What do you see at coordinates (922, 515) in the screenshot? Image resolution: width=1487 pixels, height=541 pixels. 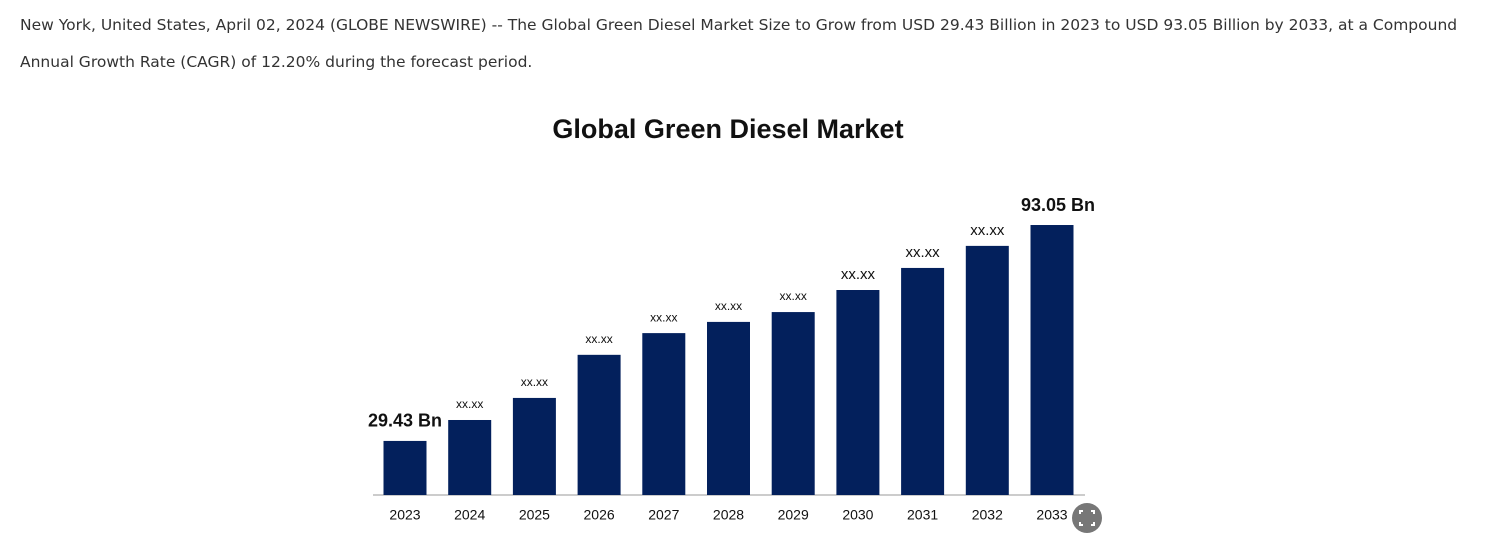 I see `x-tick-label: 2031` at bounding box center [922, 515].